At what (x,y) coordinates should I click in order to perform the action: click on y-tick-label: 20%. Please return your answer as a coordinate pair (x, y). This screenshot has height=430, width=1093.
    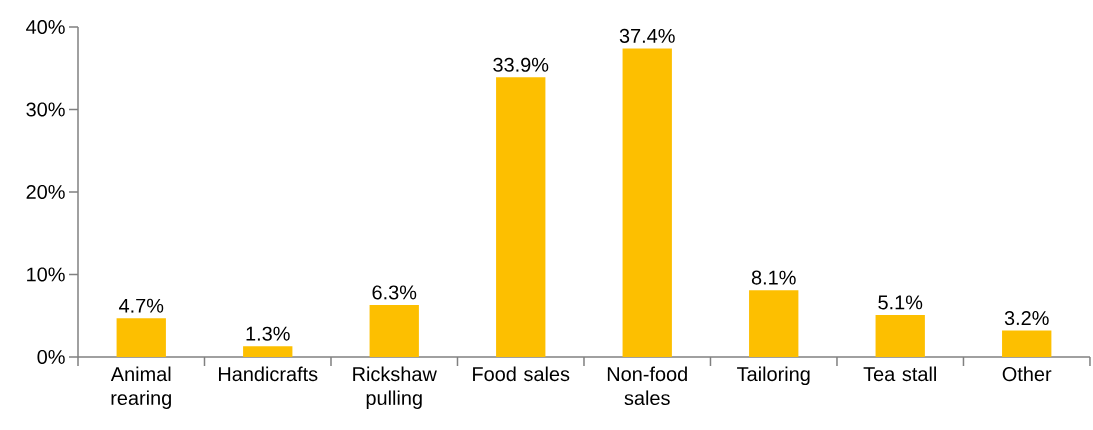
    Looking at the image, I should click on (45, 192).